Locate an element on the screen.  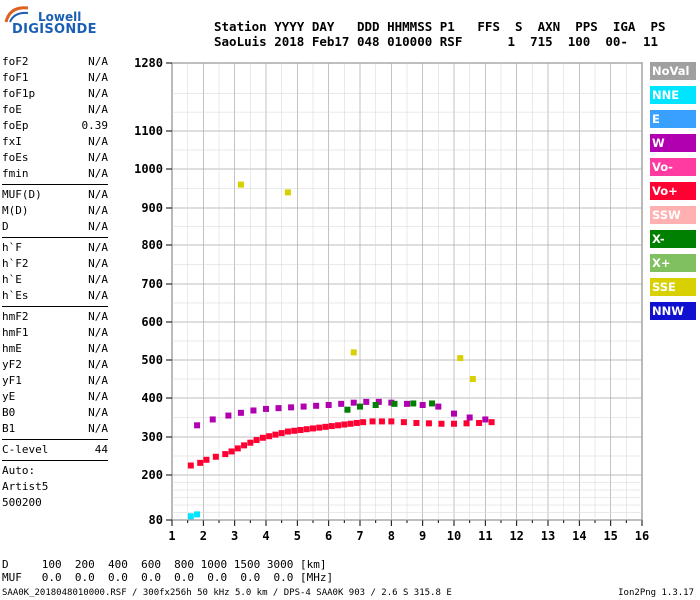
param-name: foEs is located at coordinates (15, 157).